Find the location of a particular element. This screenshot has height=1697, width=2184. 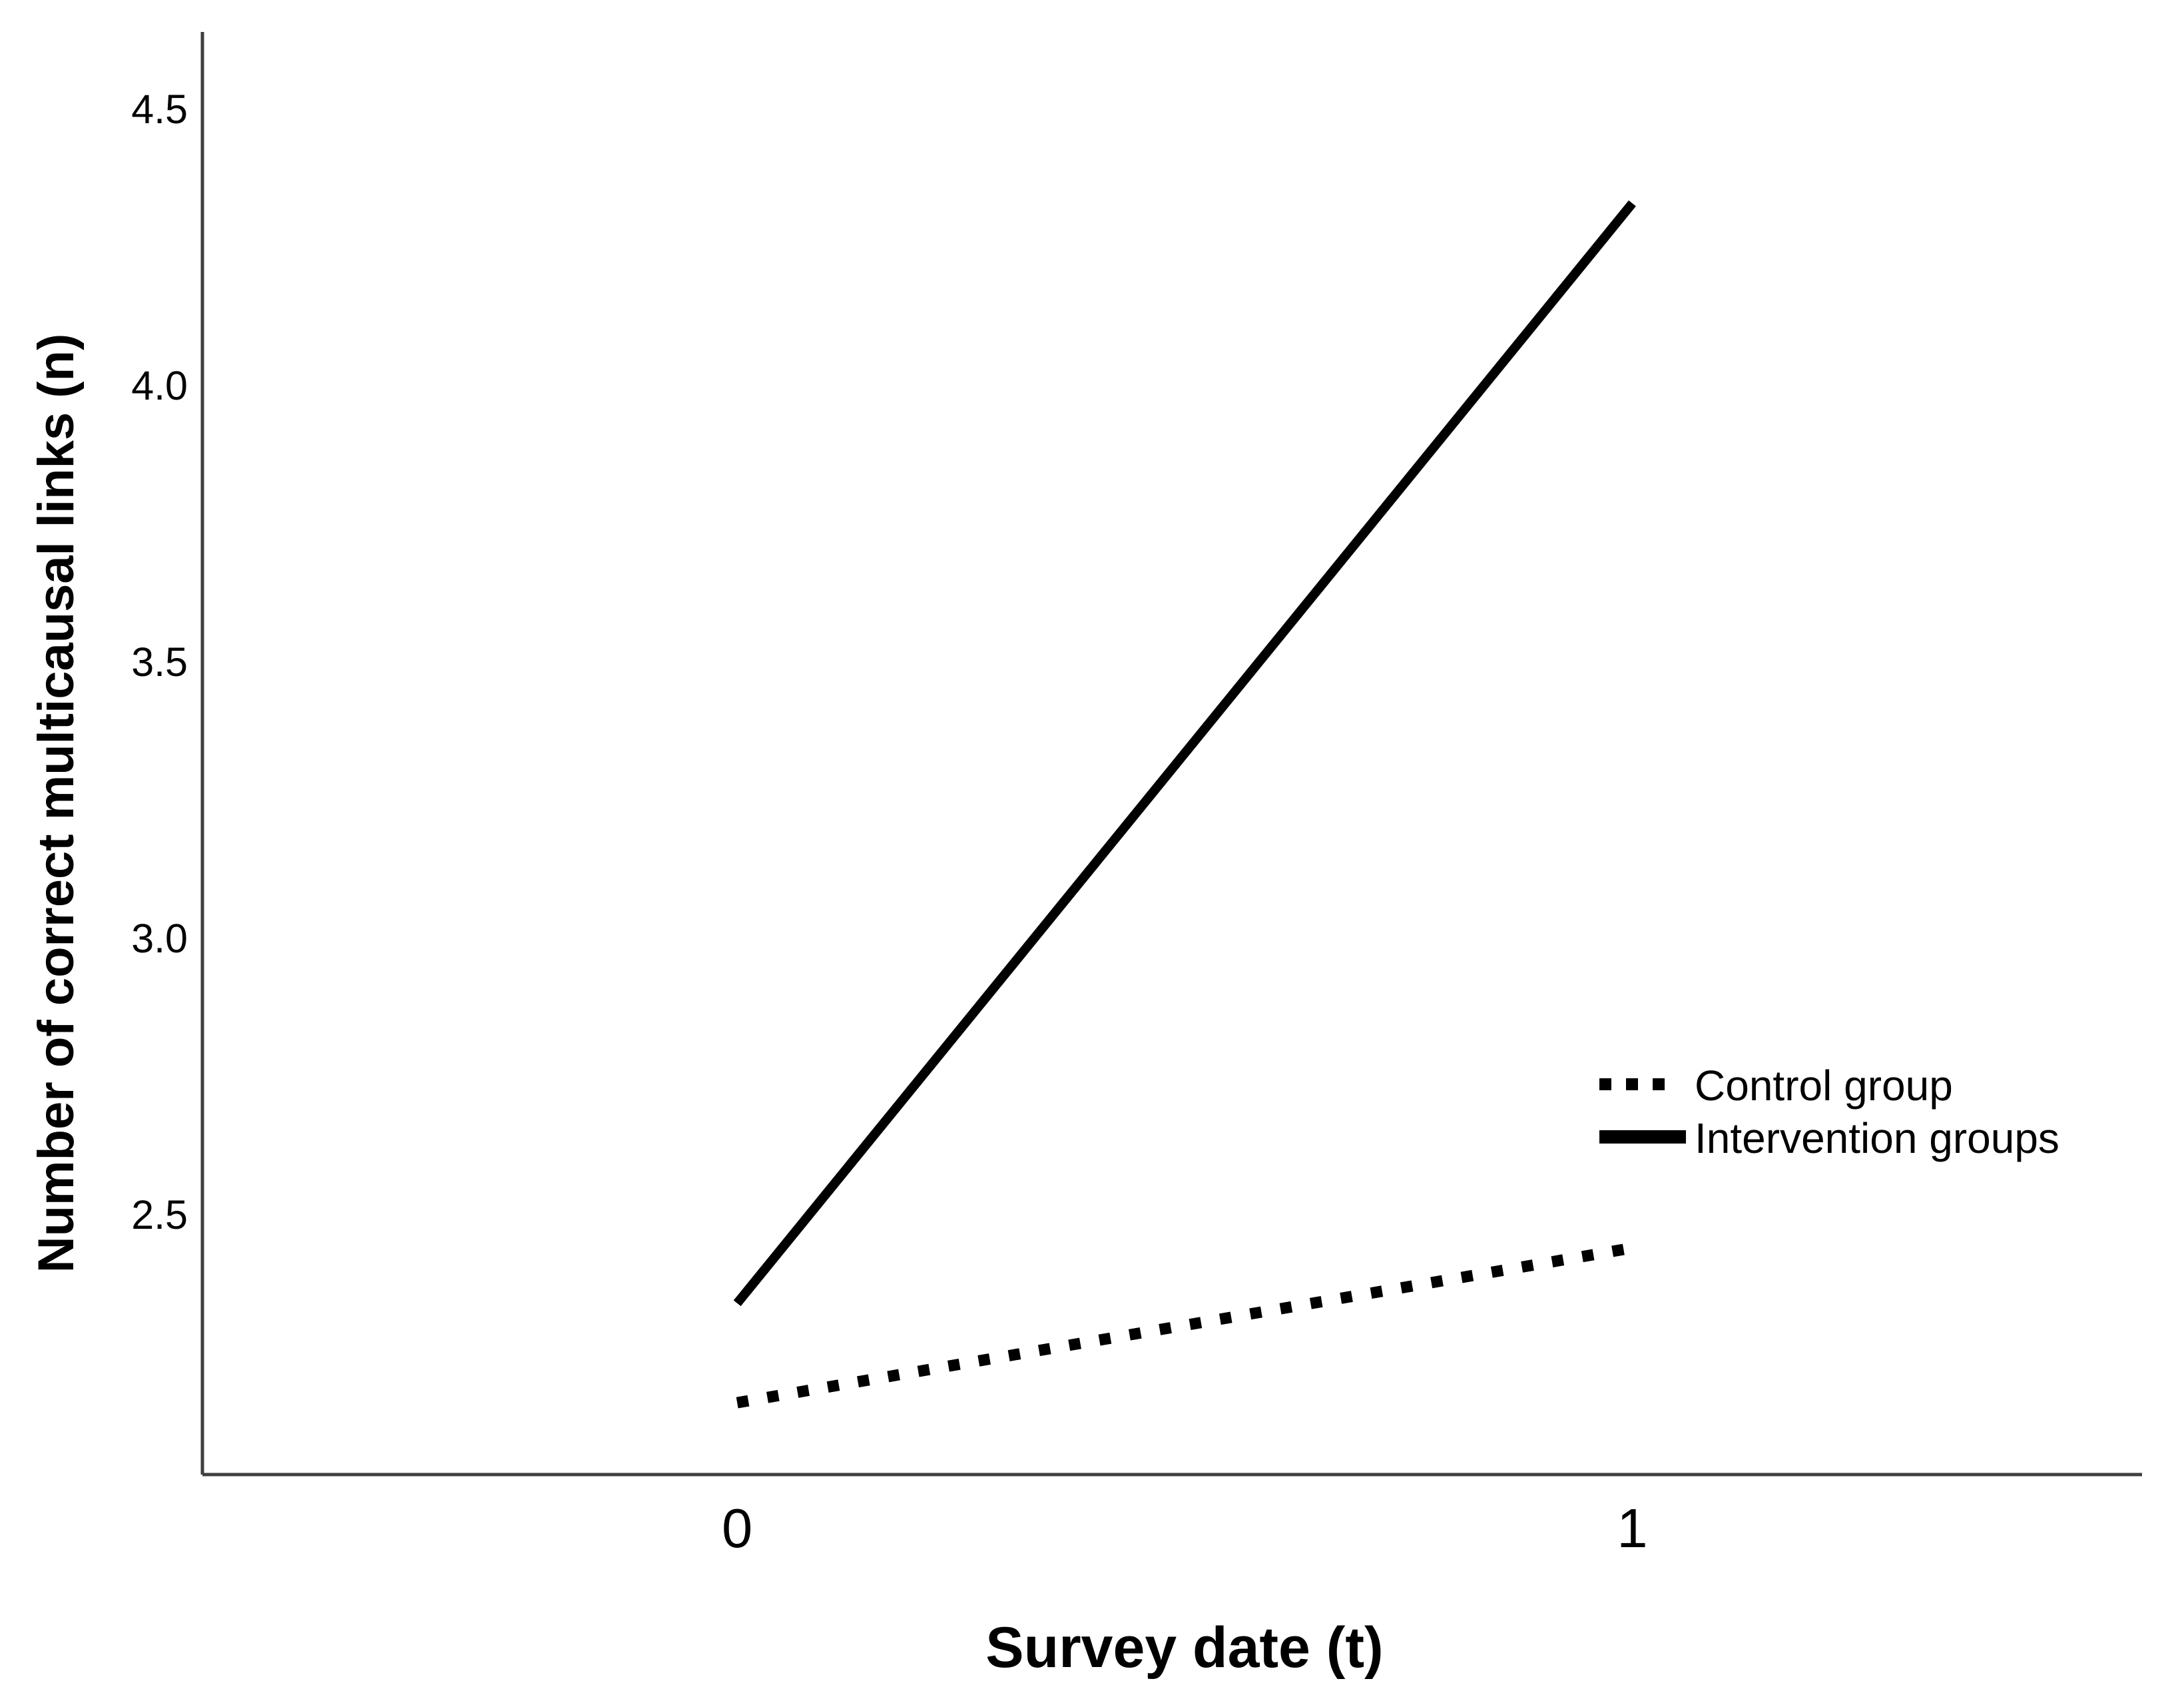

y-tick-label: 3.0 is located at coordinates (160, 938).